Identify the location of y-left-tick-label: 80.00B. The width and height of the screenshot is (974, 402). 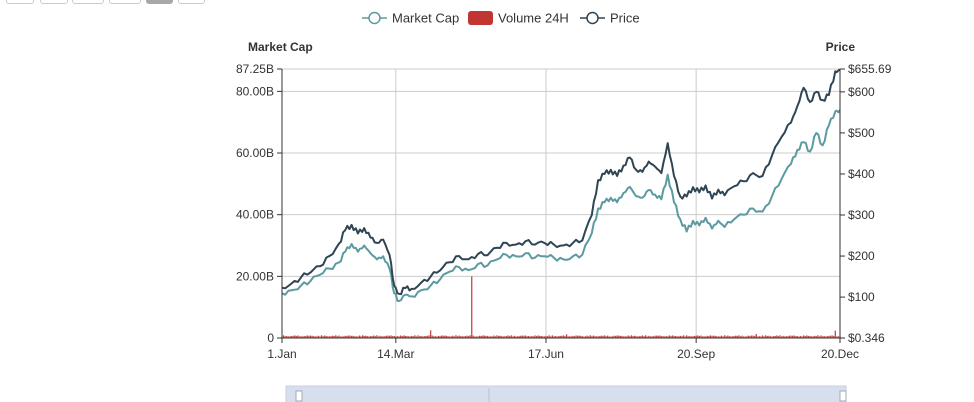
(255, 91).